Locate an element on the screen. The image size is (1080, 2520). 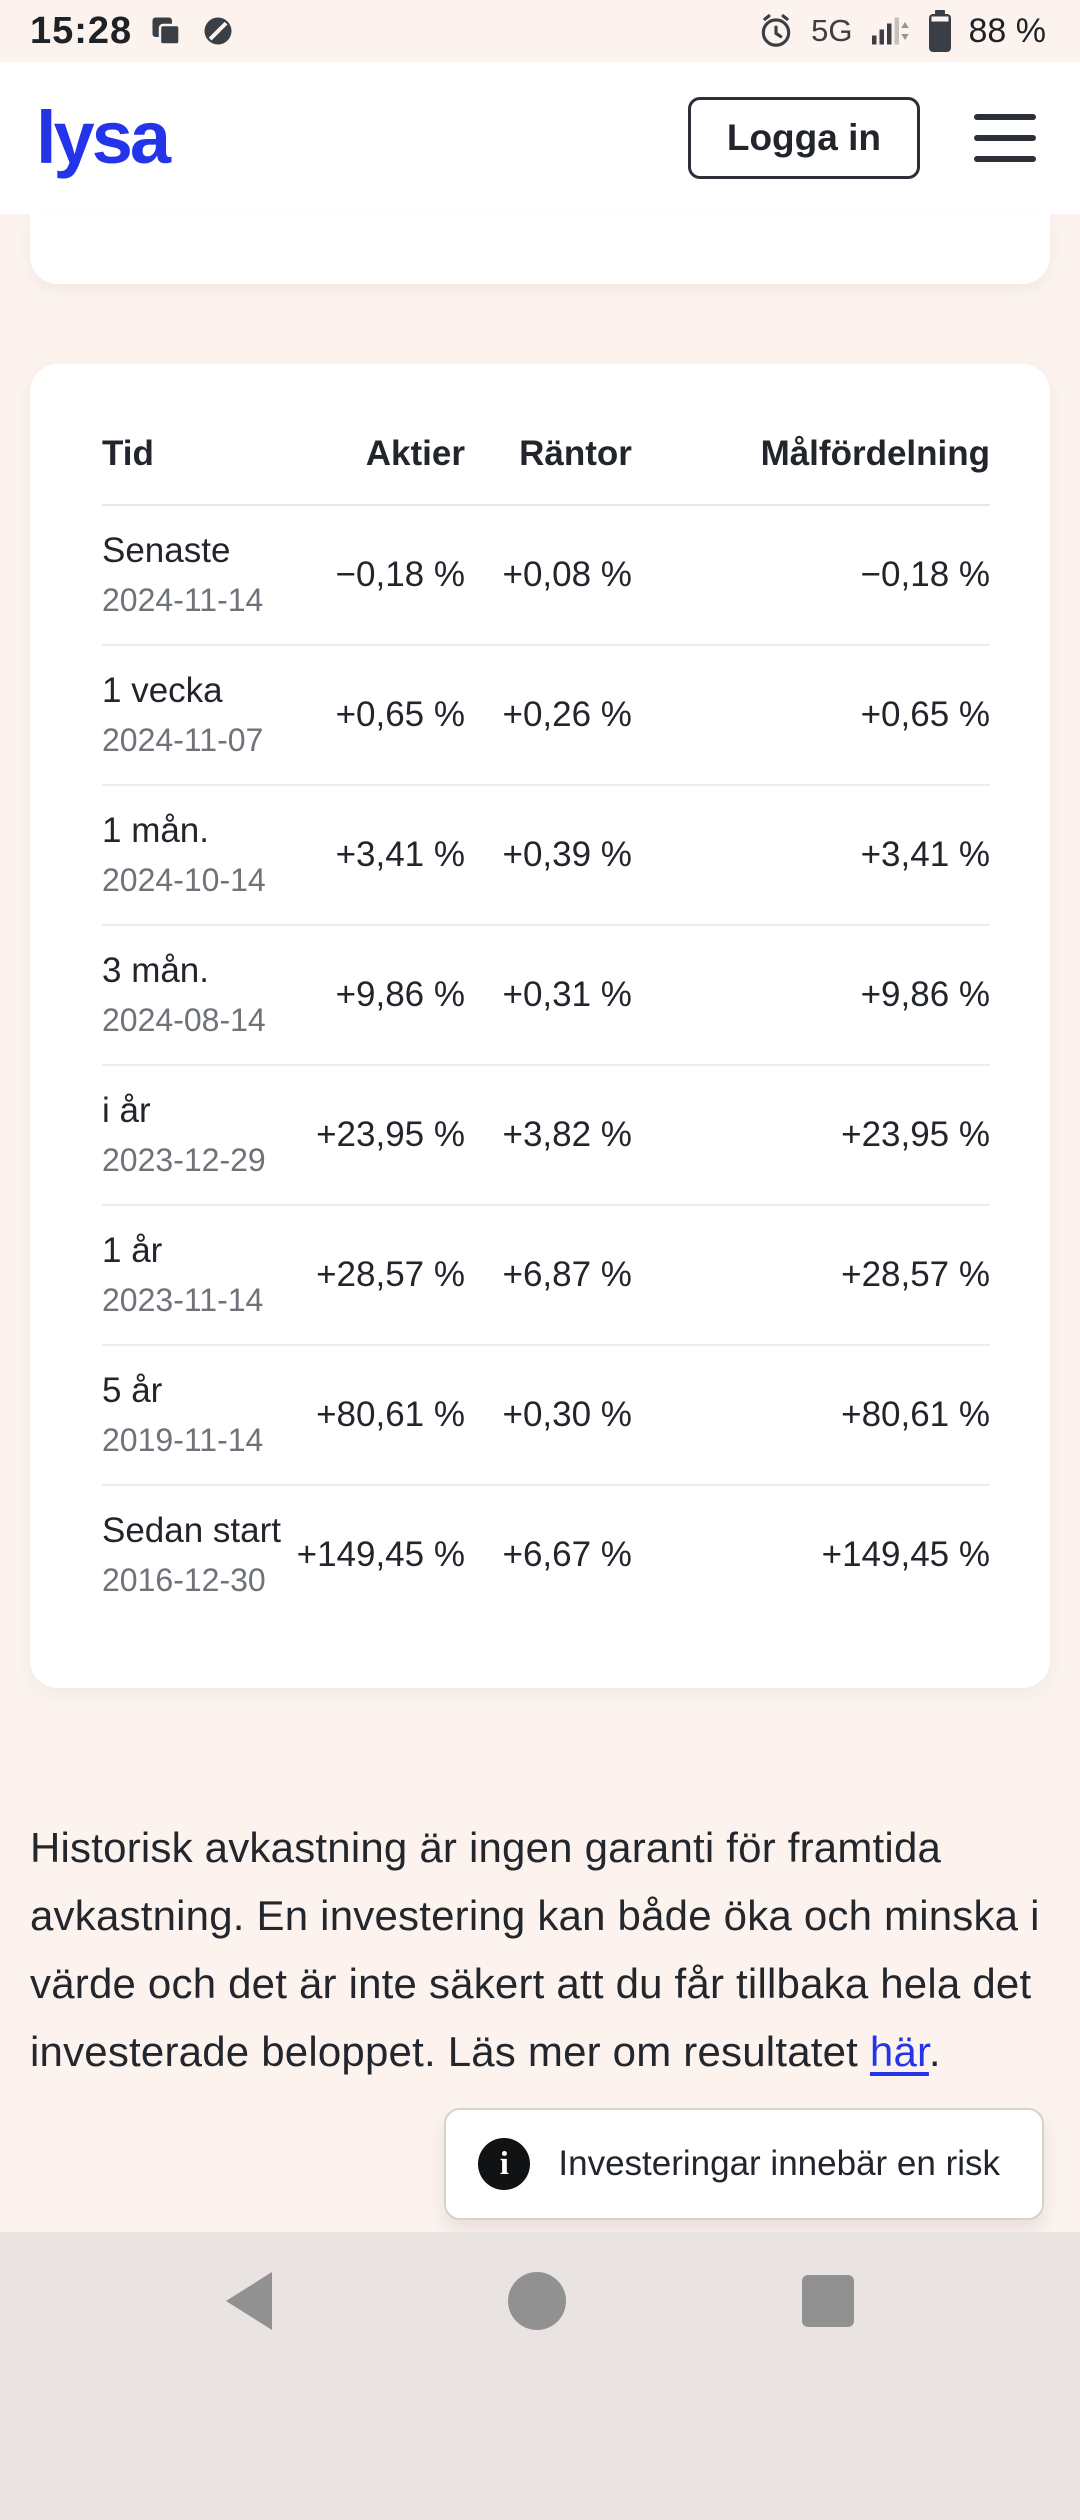
period-label: 5 år is located at coordinates (132, 1390).